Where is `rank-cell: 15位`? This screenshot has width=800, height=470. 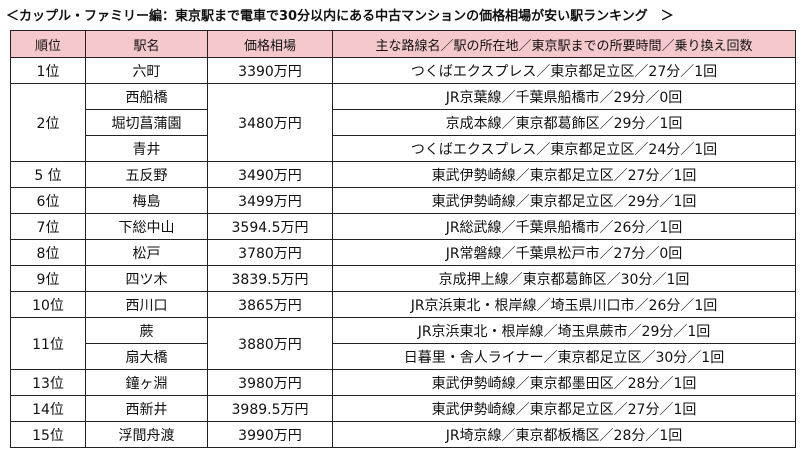 rank-cell: 15位 is located at coordinates (48, 434).